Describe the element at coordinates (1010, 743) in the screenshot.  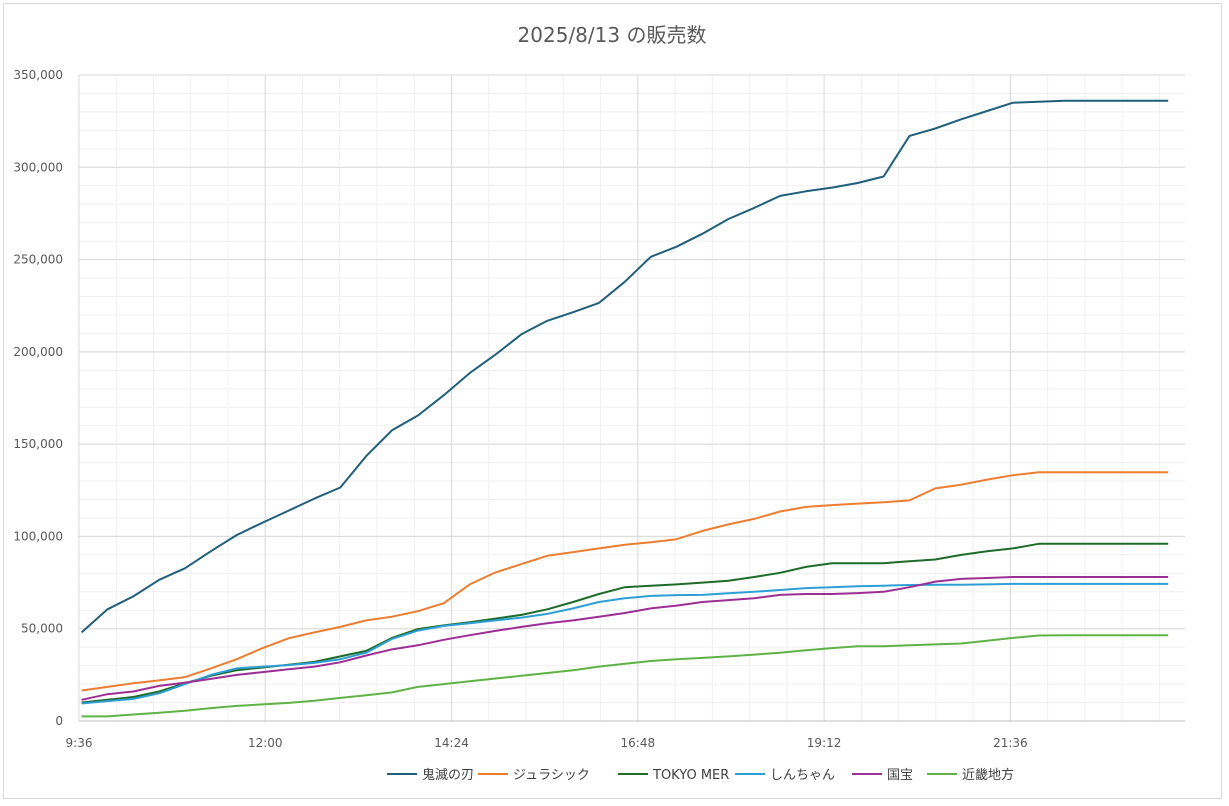
I see `x-tick-label: 21:36` at that location.